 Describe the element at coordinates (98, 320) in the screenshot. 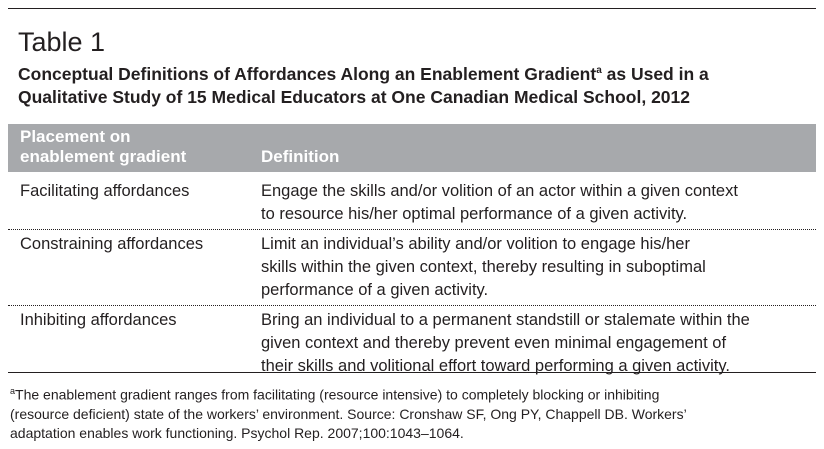

I see `placement: Inhibiting affordances` at that location.